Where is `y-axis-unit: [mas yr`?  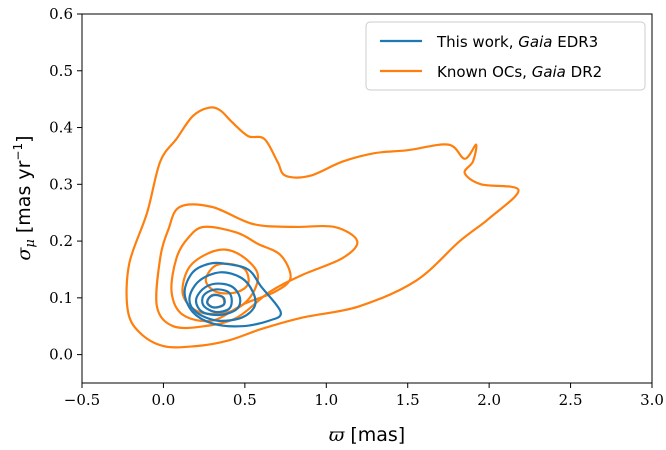
y-axis-unit: [mas yr is located at coordinates (24, 196).